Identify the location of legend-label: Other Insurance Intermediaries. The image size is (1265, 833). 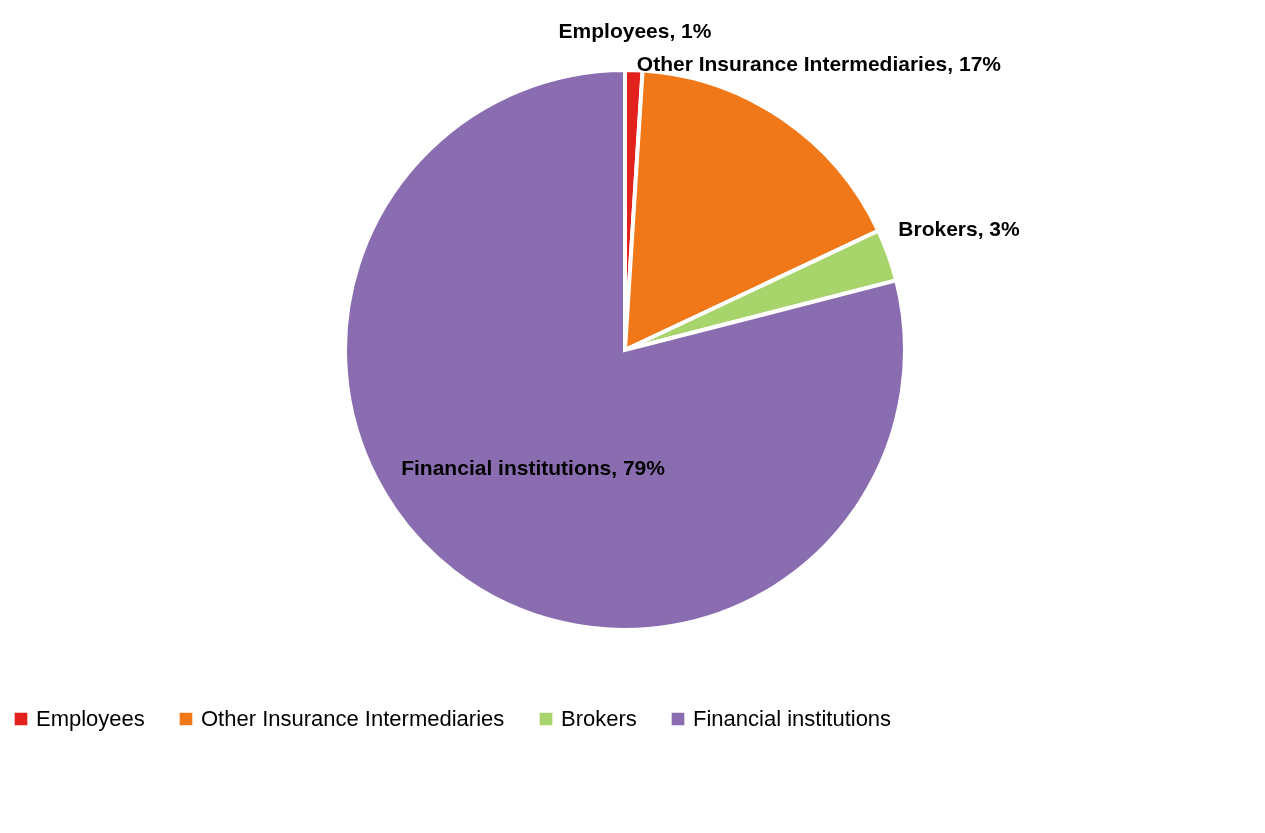
(353, 718).